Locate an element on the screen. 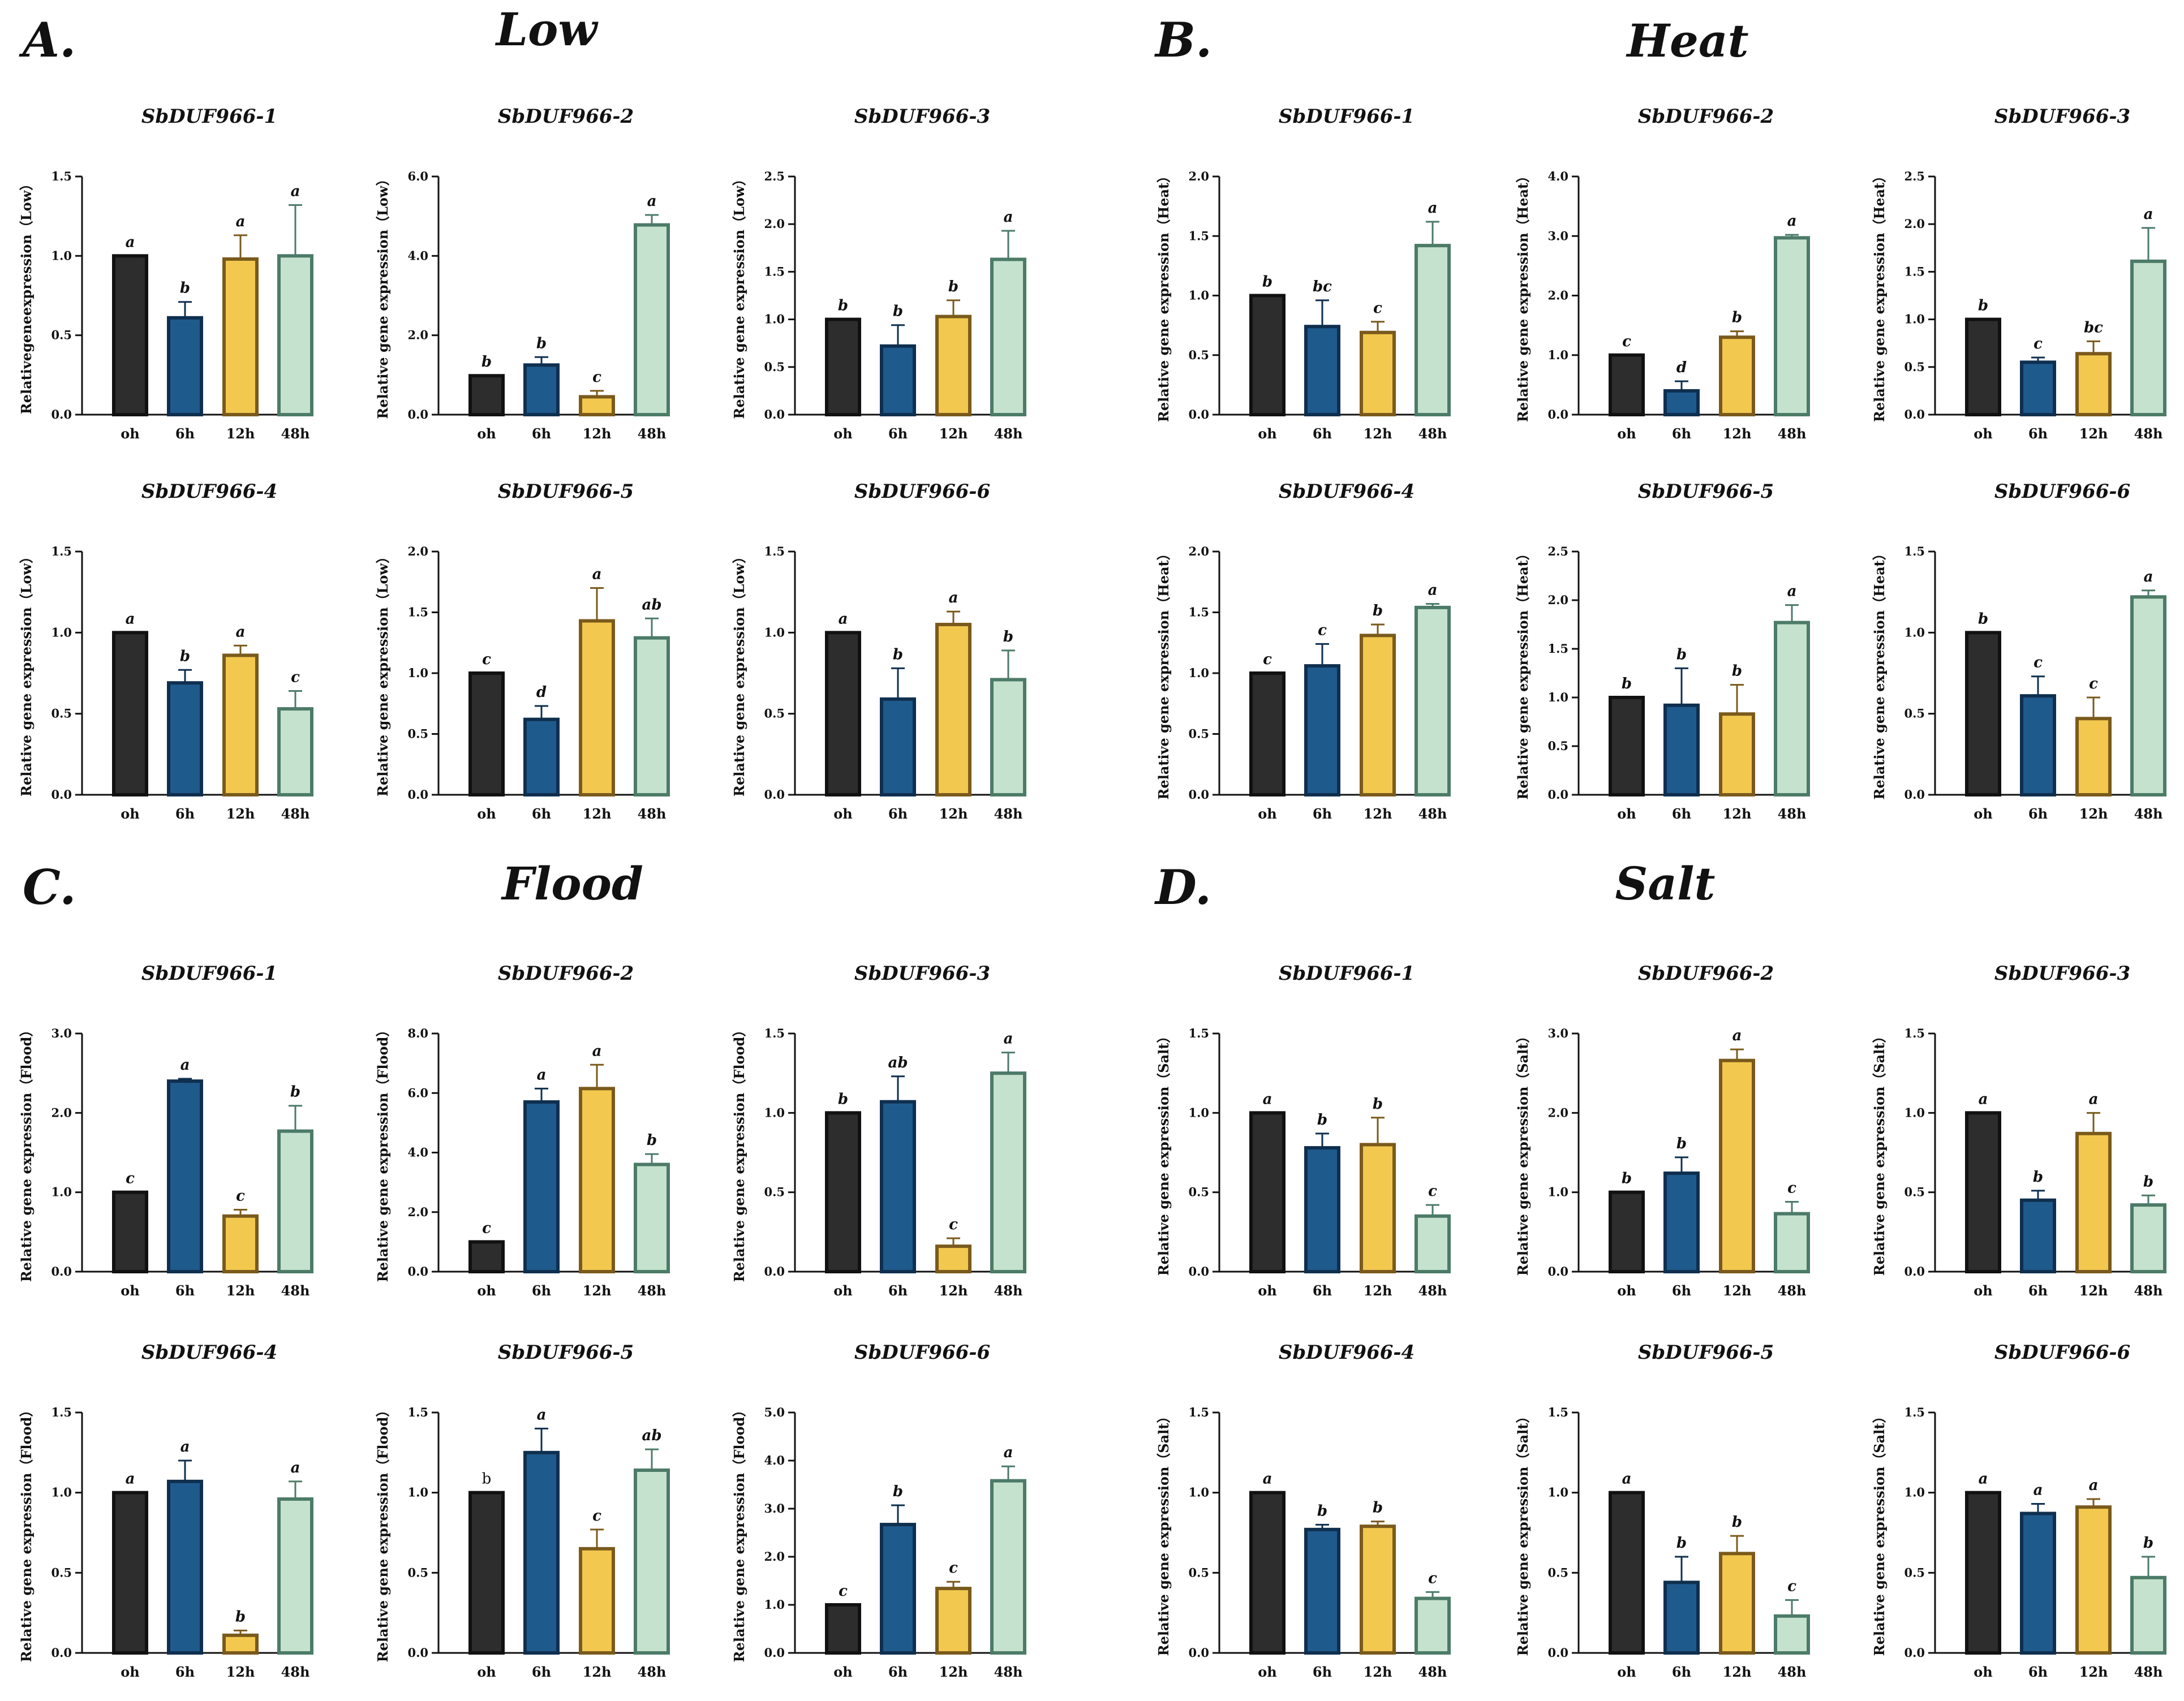 Image resolution: width=2184 pixels, height=1701 pixels. chart-title: SbDUF966-6 is located at coordinates (2062, 491).